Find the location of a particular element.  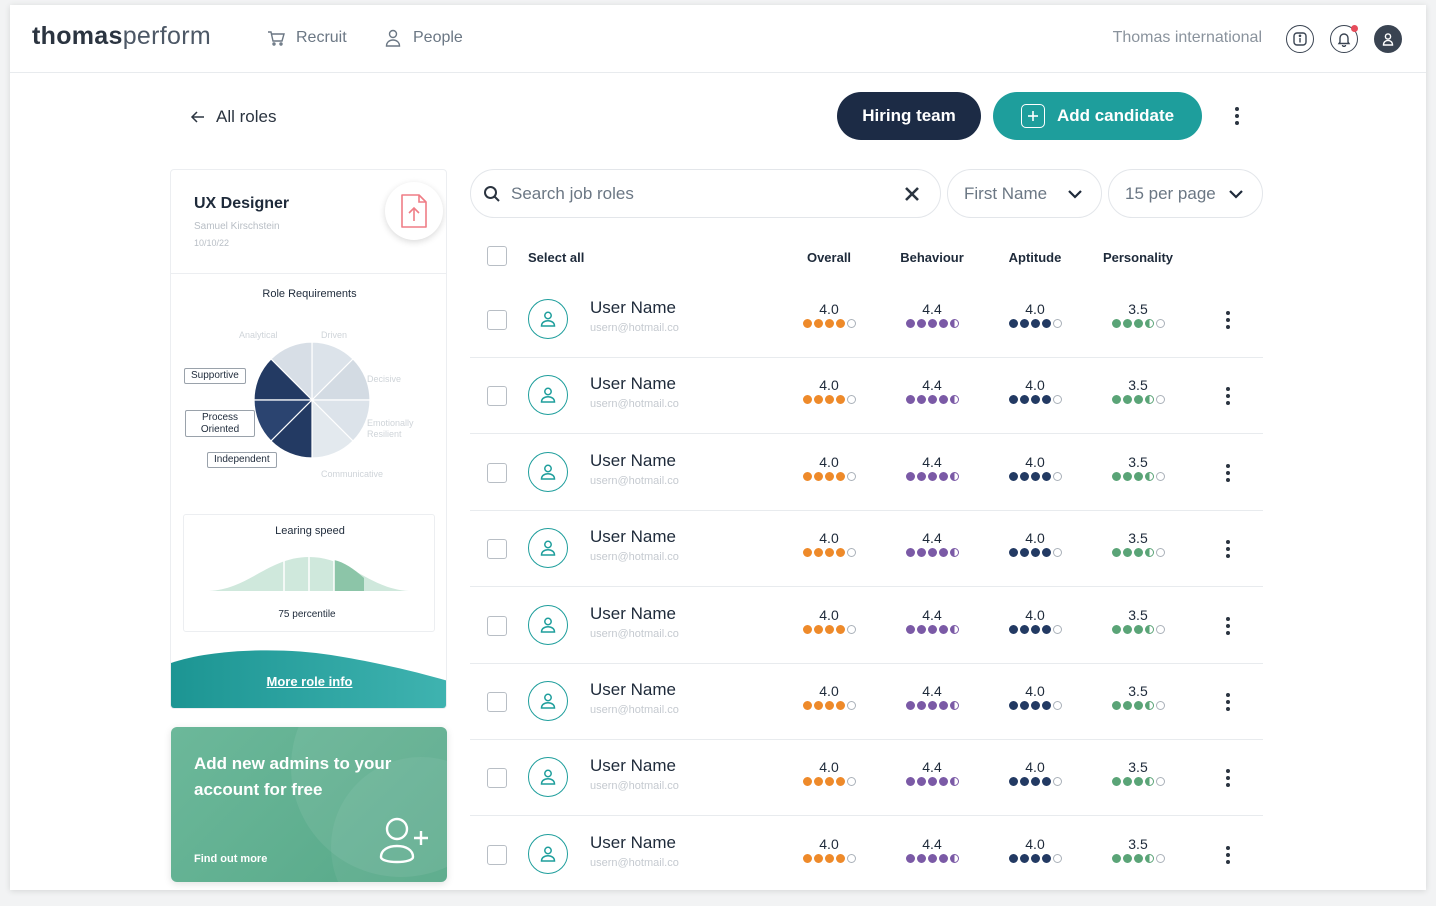

more-options-button is located at coordinates (1237, 116).